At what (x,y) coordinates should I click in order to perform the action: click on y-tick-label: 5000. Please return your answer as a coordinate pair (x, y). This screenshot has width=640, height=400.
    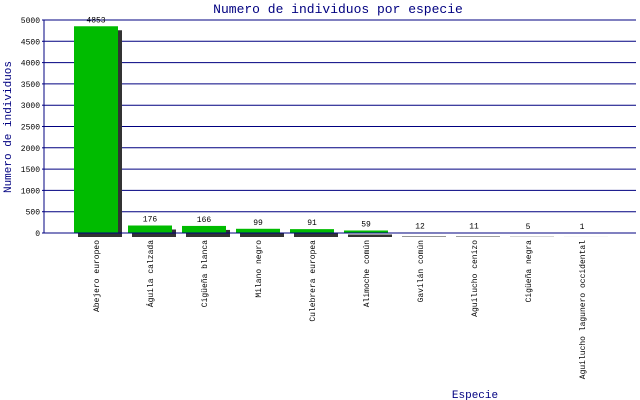
    Looking at the image, I should click on (30, 21).